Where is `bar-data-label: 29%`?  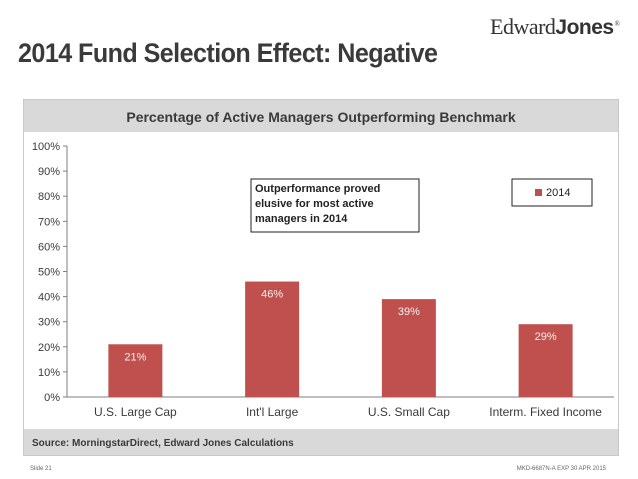 bar-data-label: 29% is located at coordinates (546, 337).